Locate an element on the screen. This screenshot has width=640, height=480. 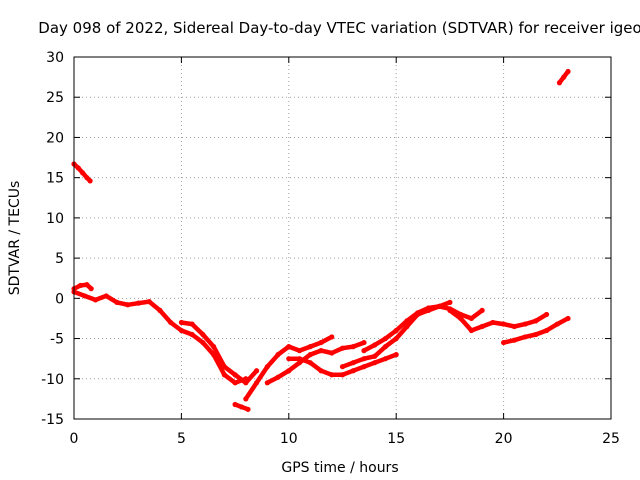
y-tick-label: 5 is located at coordinates (59, 259).